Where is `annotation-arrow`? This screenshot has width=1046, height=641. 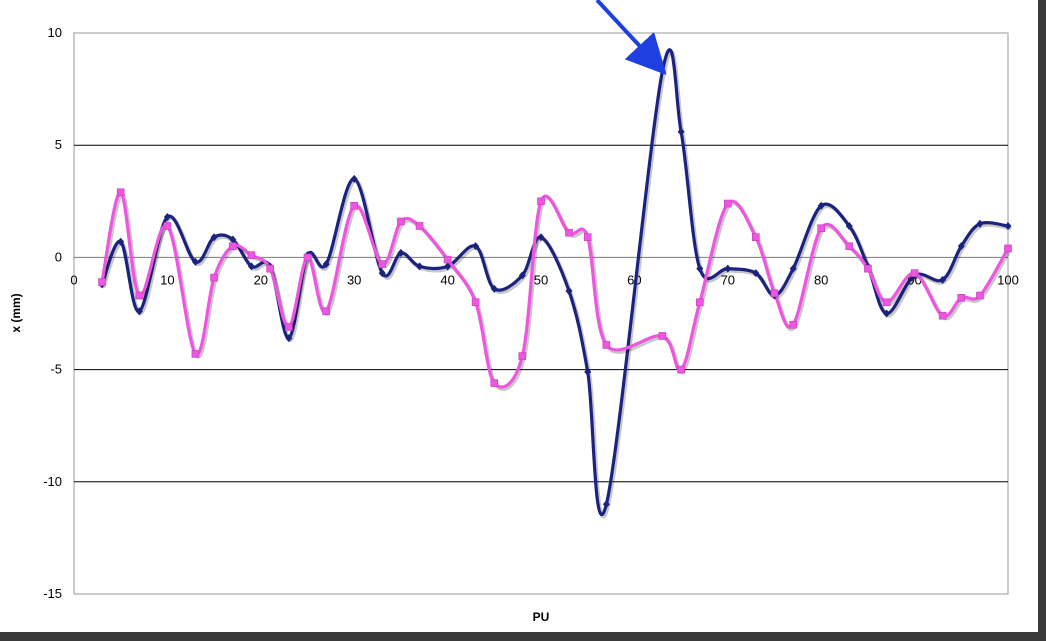
annotation-arrow is located at coordinates (631, 37).